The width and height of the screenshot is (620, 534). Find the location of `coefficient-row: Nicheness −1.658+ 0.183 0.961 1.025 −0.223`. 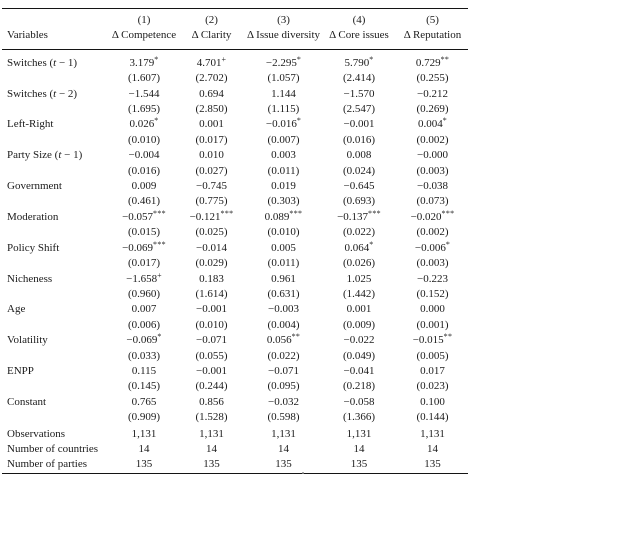

coefficient-row: Nicheness −1.658+ 0.183 0.961 1.025 −0.223 is located at coordinates (235, 278).